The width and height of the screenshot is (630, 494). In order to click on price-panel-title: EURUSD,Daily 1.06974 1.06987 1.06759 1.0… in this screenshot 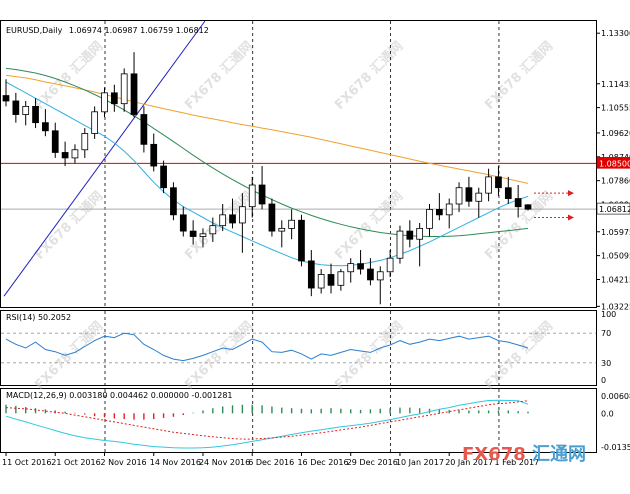, I will do `click(107, 30)`.